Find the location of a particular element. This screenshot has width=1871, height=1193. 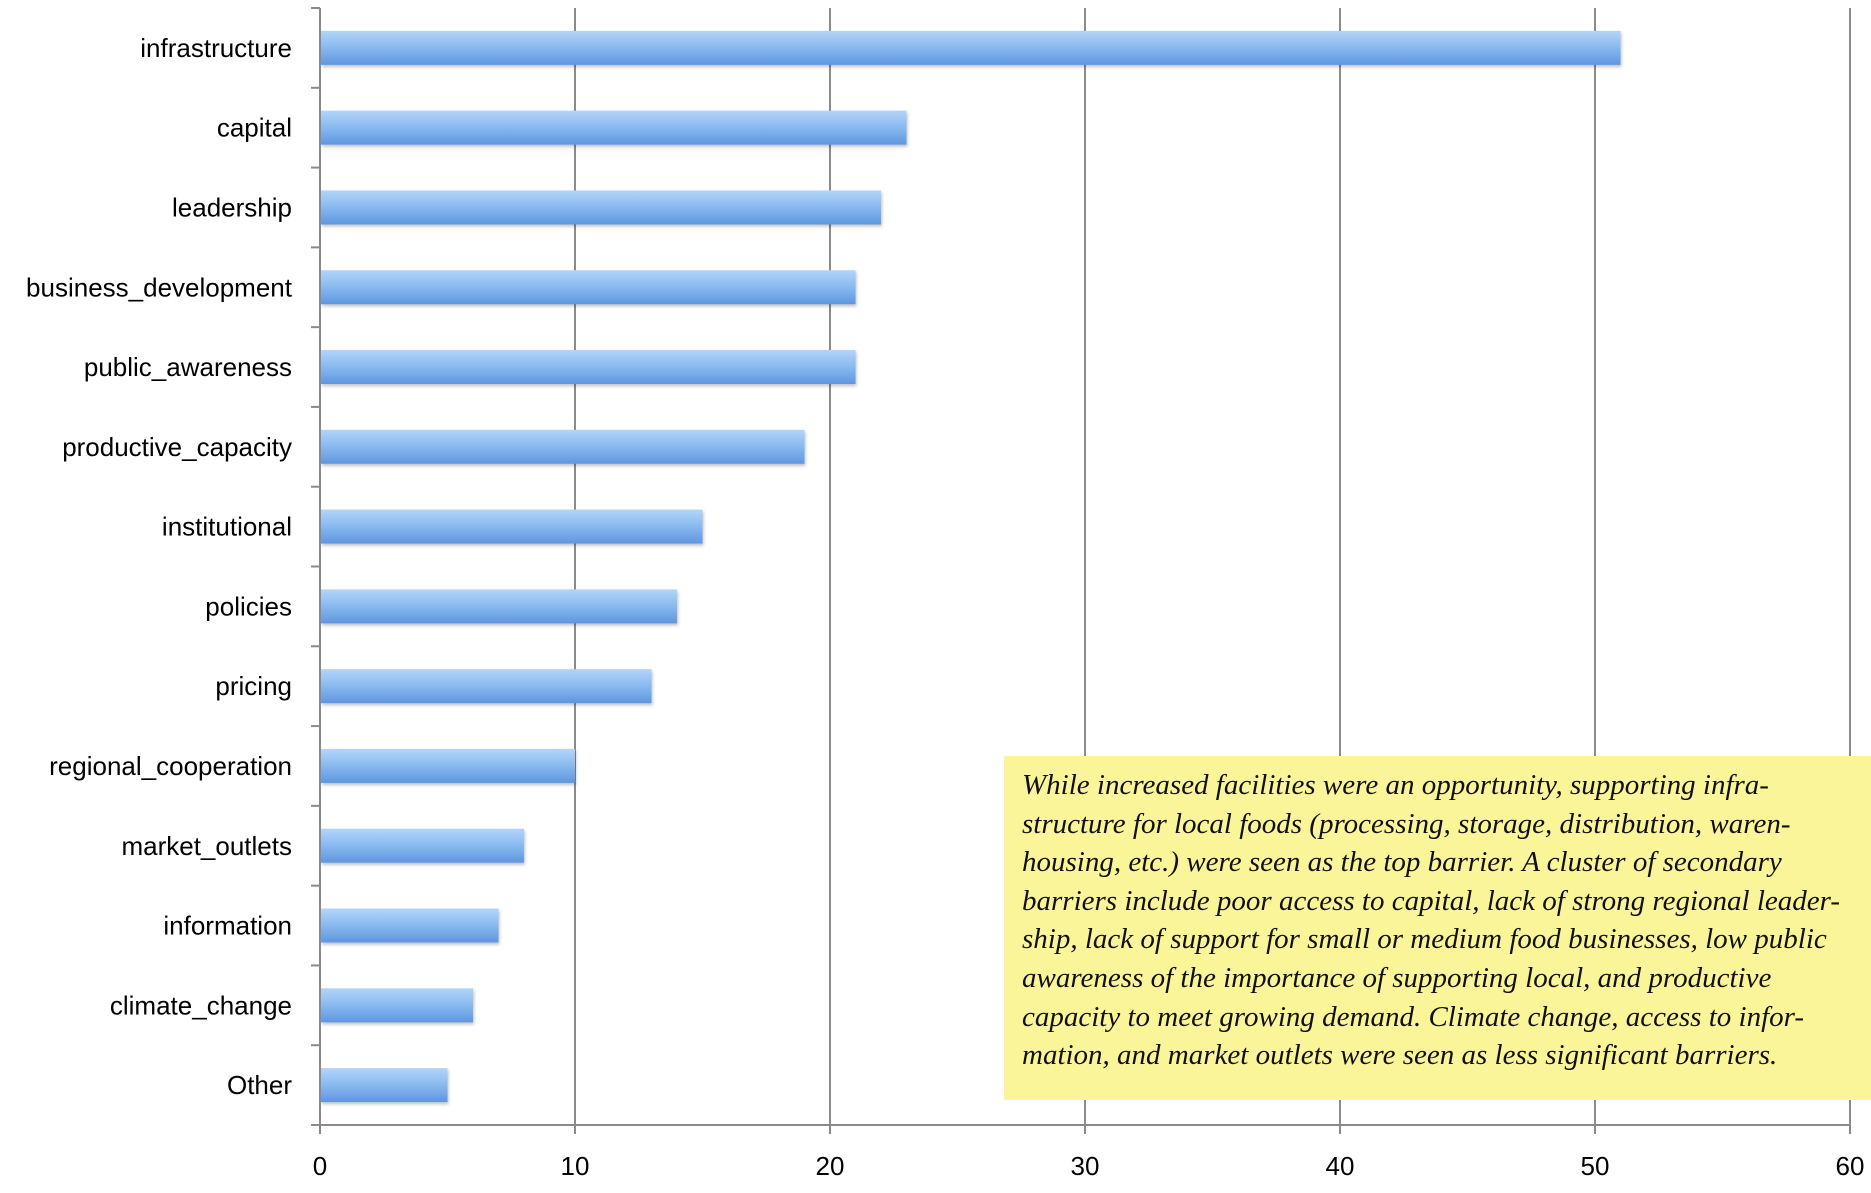

category-label: capital is located at coordinates (254, 128).